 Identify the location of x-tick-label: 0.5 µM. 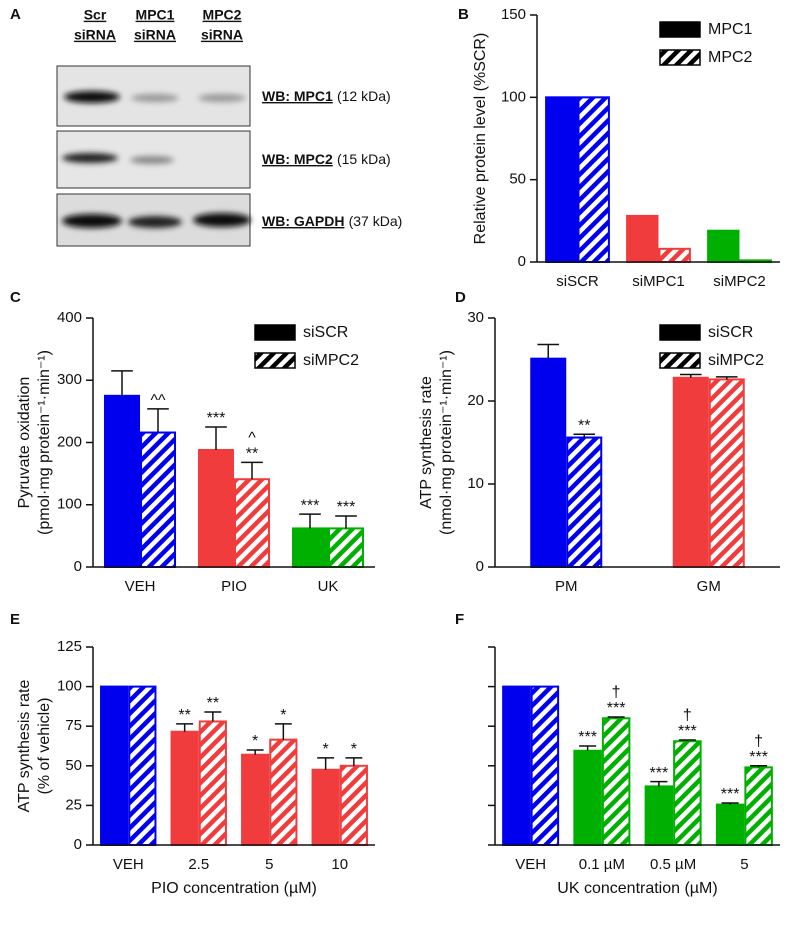
(673, 864).